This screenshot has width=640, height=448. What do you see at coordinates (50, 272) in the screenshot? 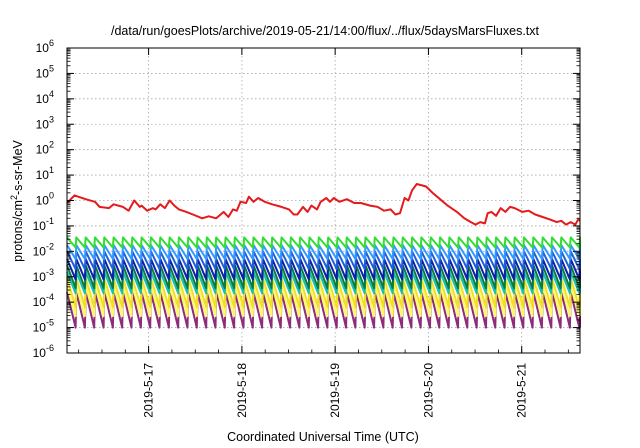
I see `y-tick-label-exponent: -3` at bounding box center [50, 272].